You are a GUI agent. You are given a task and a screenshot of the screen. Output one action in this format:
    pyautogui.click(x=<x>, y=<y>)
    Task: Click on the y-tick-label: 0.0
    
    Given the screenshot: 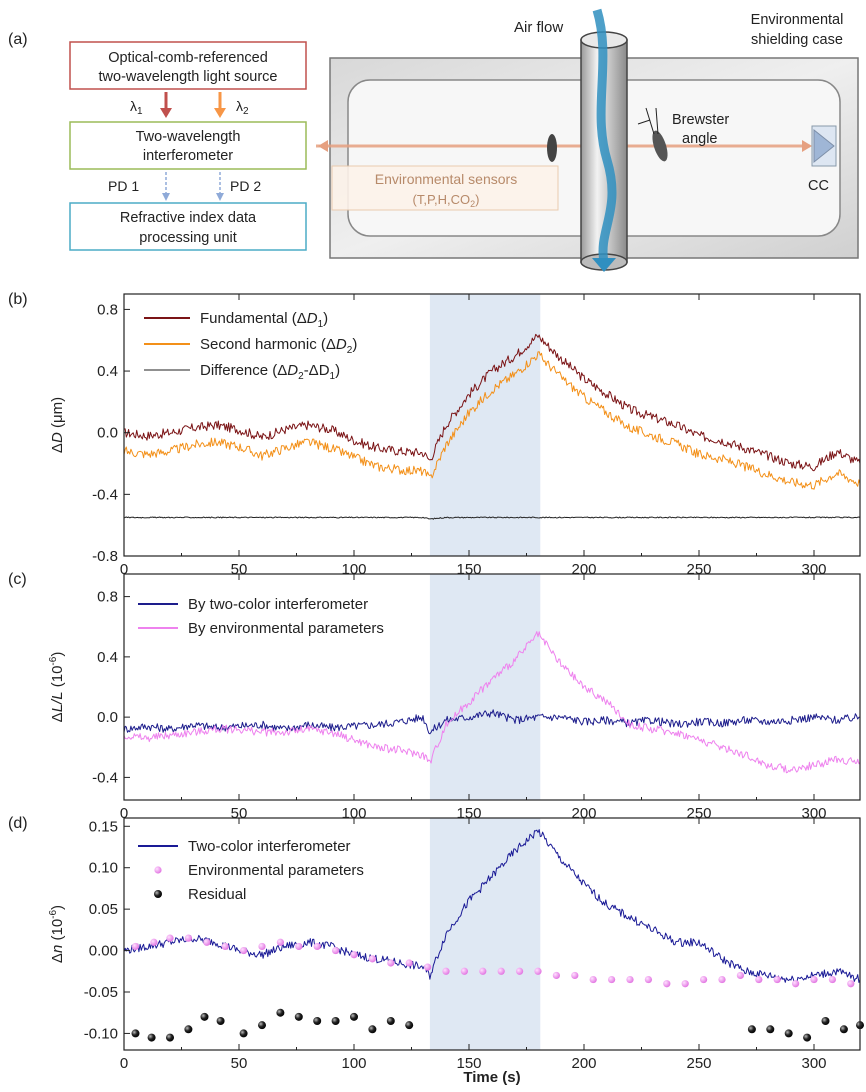 What is the action you would take?
    pyautogui.click(x=107, y=433)
    